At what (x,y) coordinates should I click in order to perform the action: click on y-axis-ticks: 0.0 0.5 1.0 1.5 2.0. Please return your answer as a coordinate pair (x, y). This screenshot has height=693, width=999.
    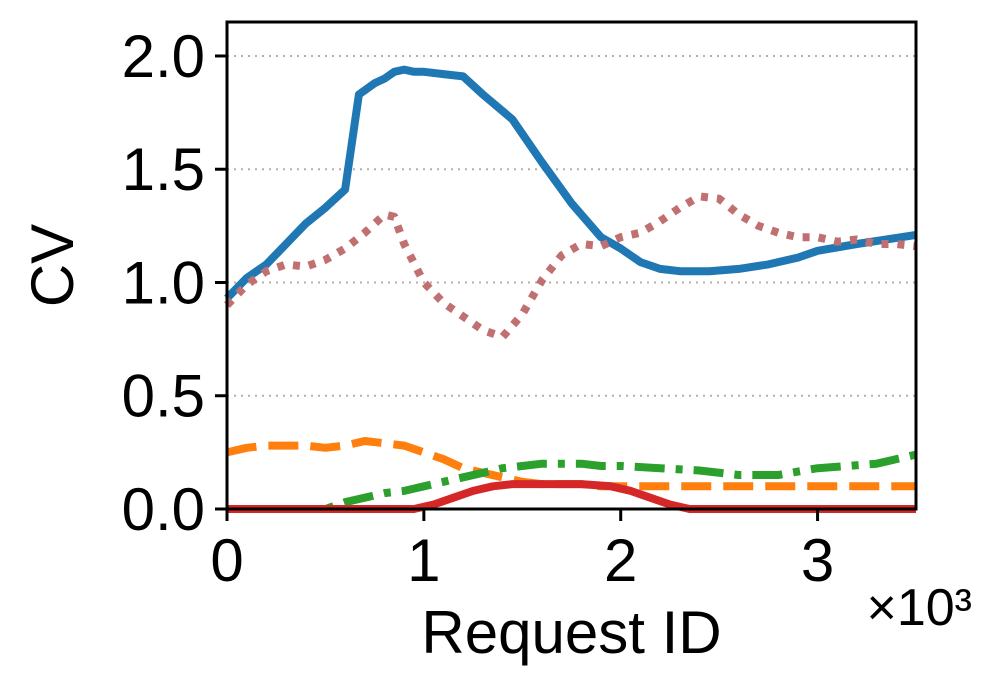
    Looking at the image, I should click on (174, 283).